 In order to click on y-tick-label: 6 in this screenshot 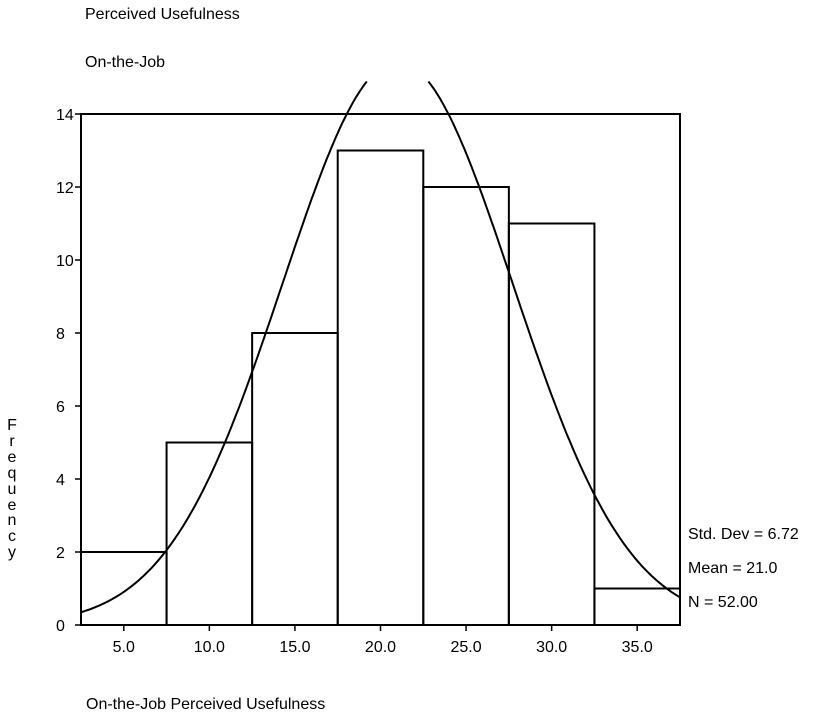, I will do `click(60, 407)`.